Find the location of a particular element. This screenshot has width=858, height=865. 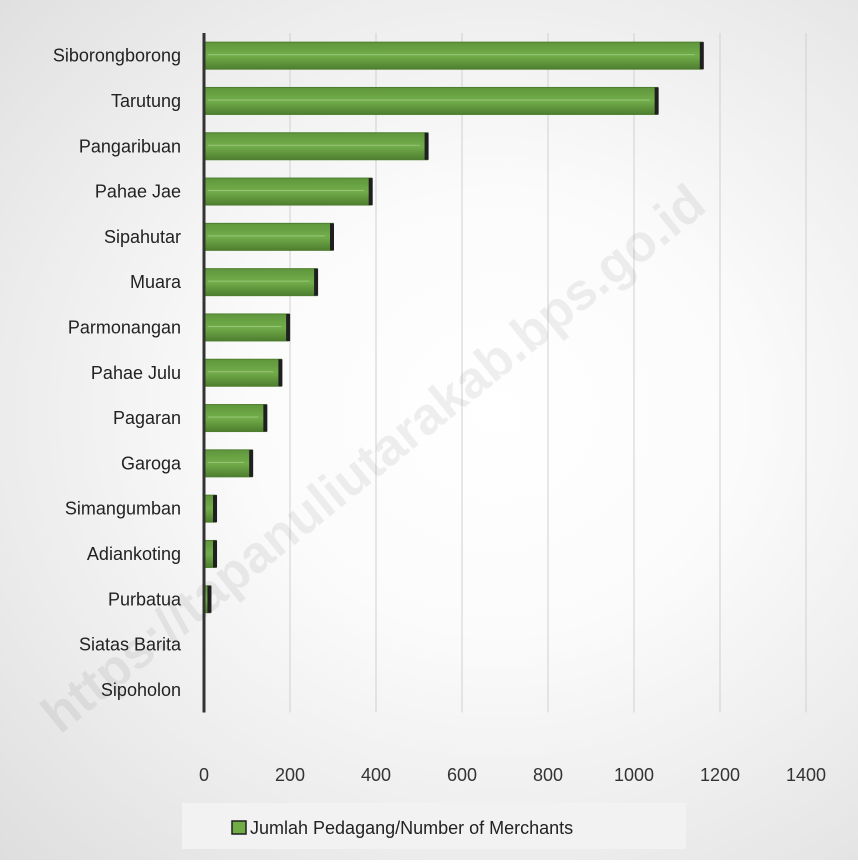

x-tick-labels: 0 200 400 600 800 1000 1200 1400 is located at coordinates (512, 775).